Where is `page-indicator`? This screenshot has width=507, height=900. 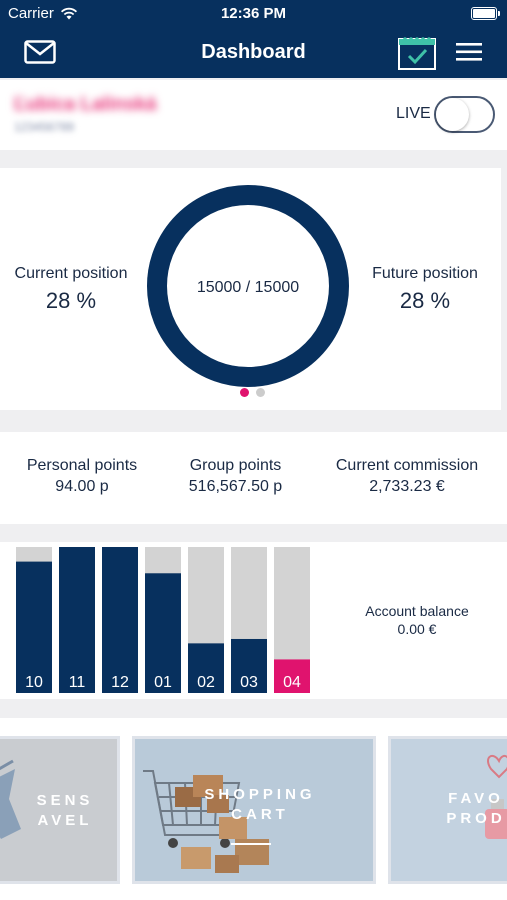
page-indicator is located at coordinates (252, 392).